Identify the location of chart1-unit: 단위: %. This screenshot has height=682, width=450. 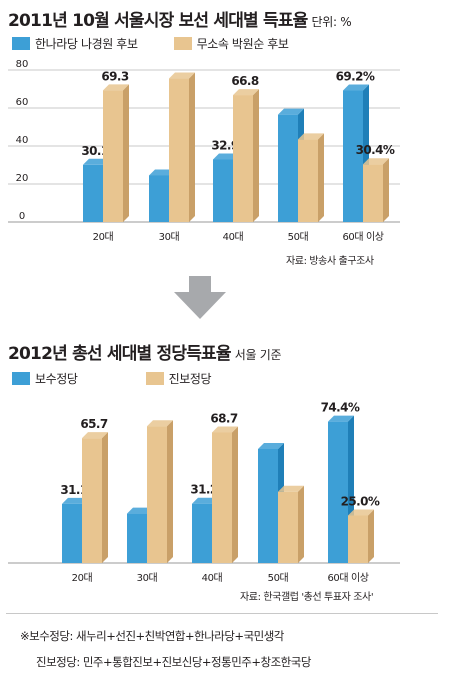
(331, 22).